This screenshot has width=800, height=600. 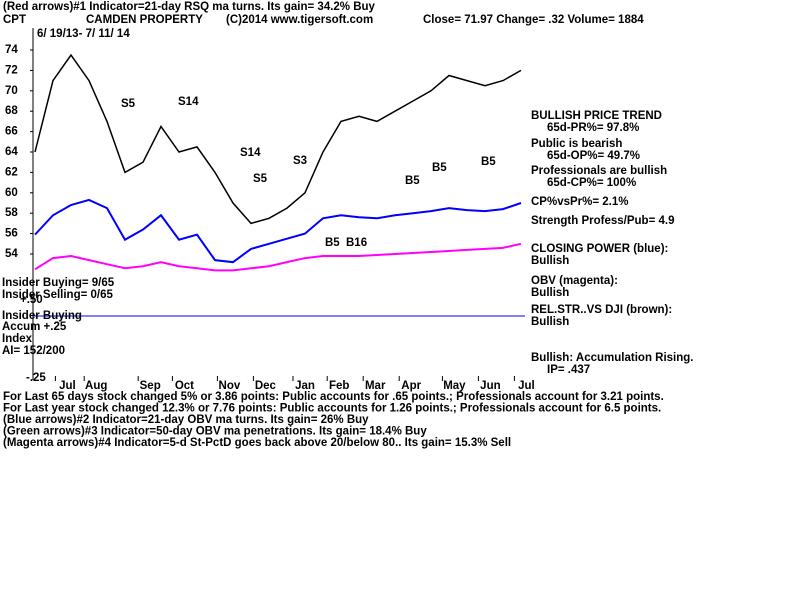 What do you see at coordinates (576, 144) in the screenshot?
I see `right-label: Public is bearish` at bounding box center [576, 144].